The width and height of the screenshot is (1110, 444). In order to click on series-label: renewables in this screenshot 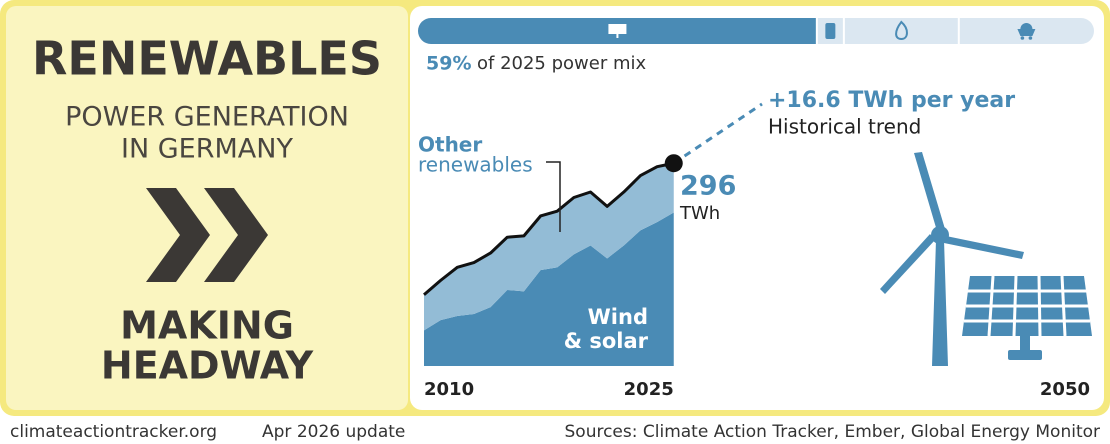, I will do `click(475, 165)`.